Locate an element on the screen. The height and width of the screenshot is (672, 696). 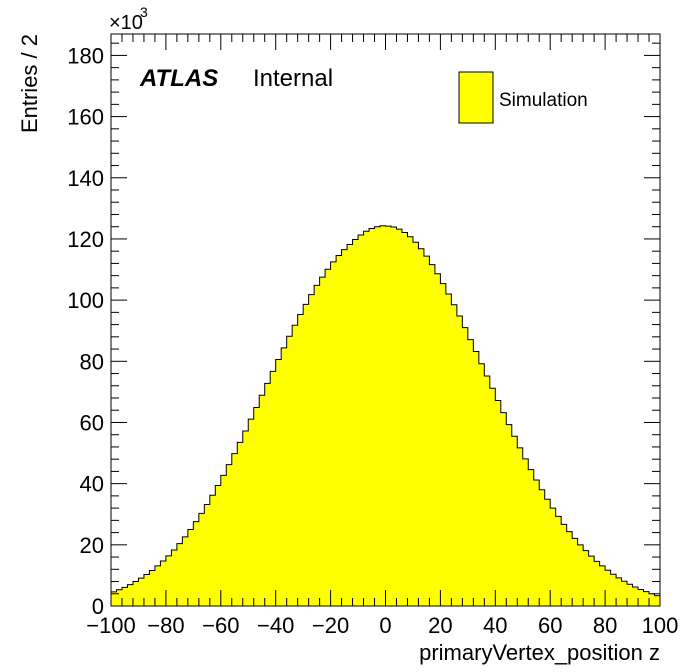
x-tick-label: 20 is located at coordinates (440, 625).